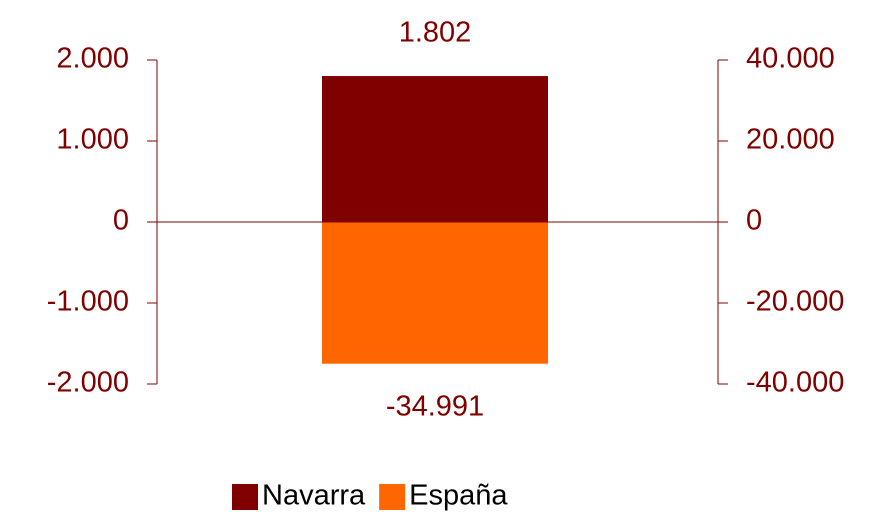 The width and height of the screenshot is (886, 515). I want to click on data-label: 1.802, so click(435, 33).